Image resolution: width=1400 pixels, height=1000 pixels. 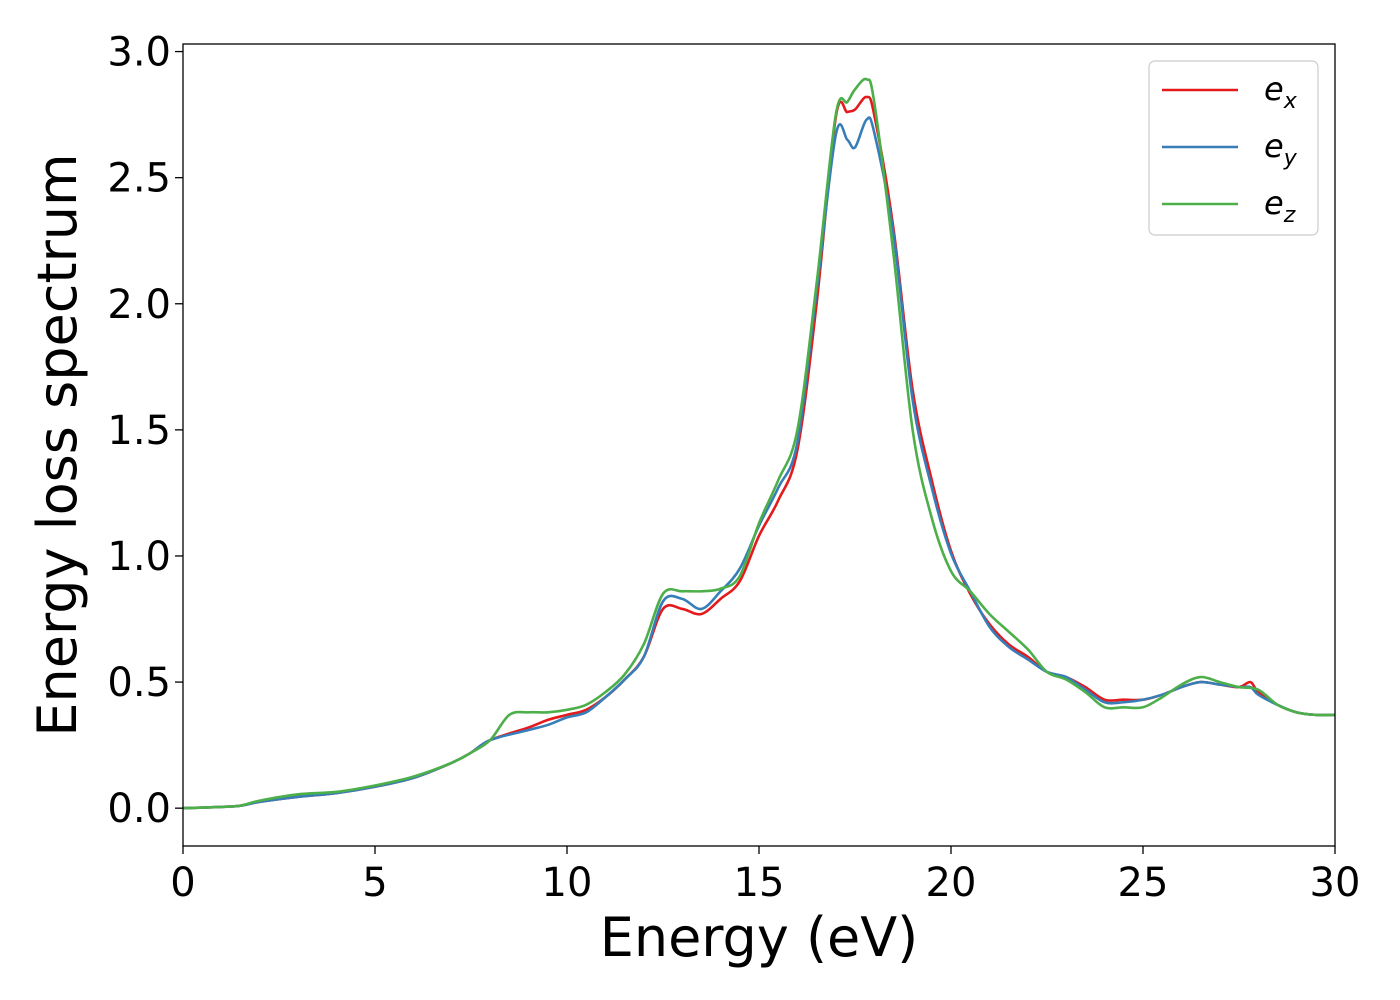 I want to click on y-tick-label: 2.0, so click(x=139, y=305).